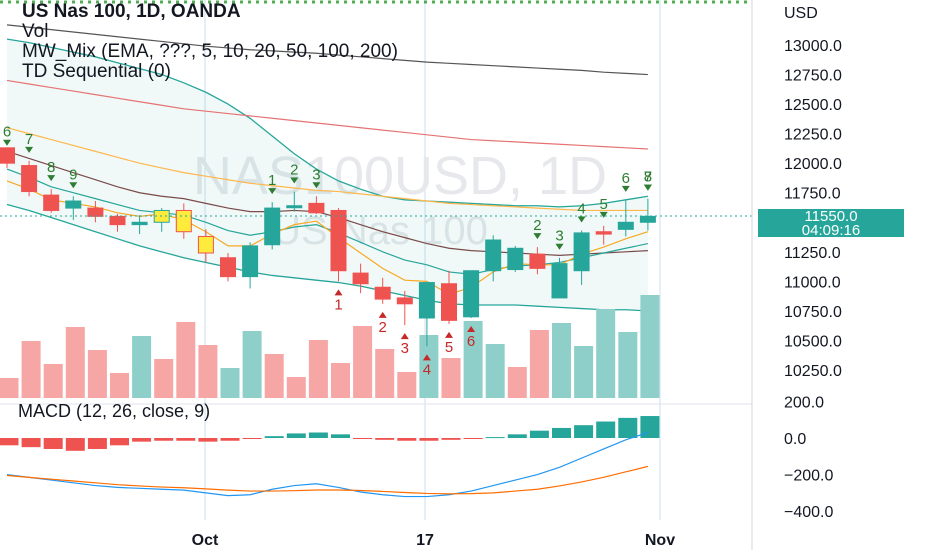  Describe the element at coordinates (831, 216) in the screenshot. I see `last-price-value: 11550.0` at that location.